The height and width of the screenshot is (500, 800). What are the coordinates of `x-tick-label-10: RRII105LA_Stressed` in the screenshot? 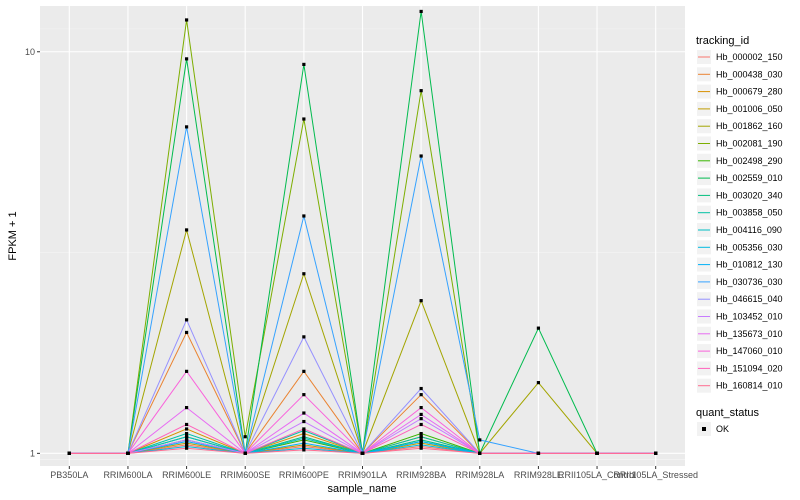 It's located at (655, 475).